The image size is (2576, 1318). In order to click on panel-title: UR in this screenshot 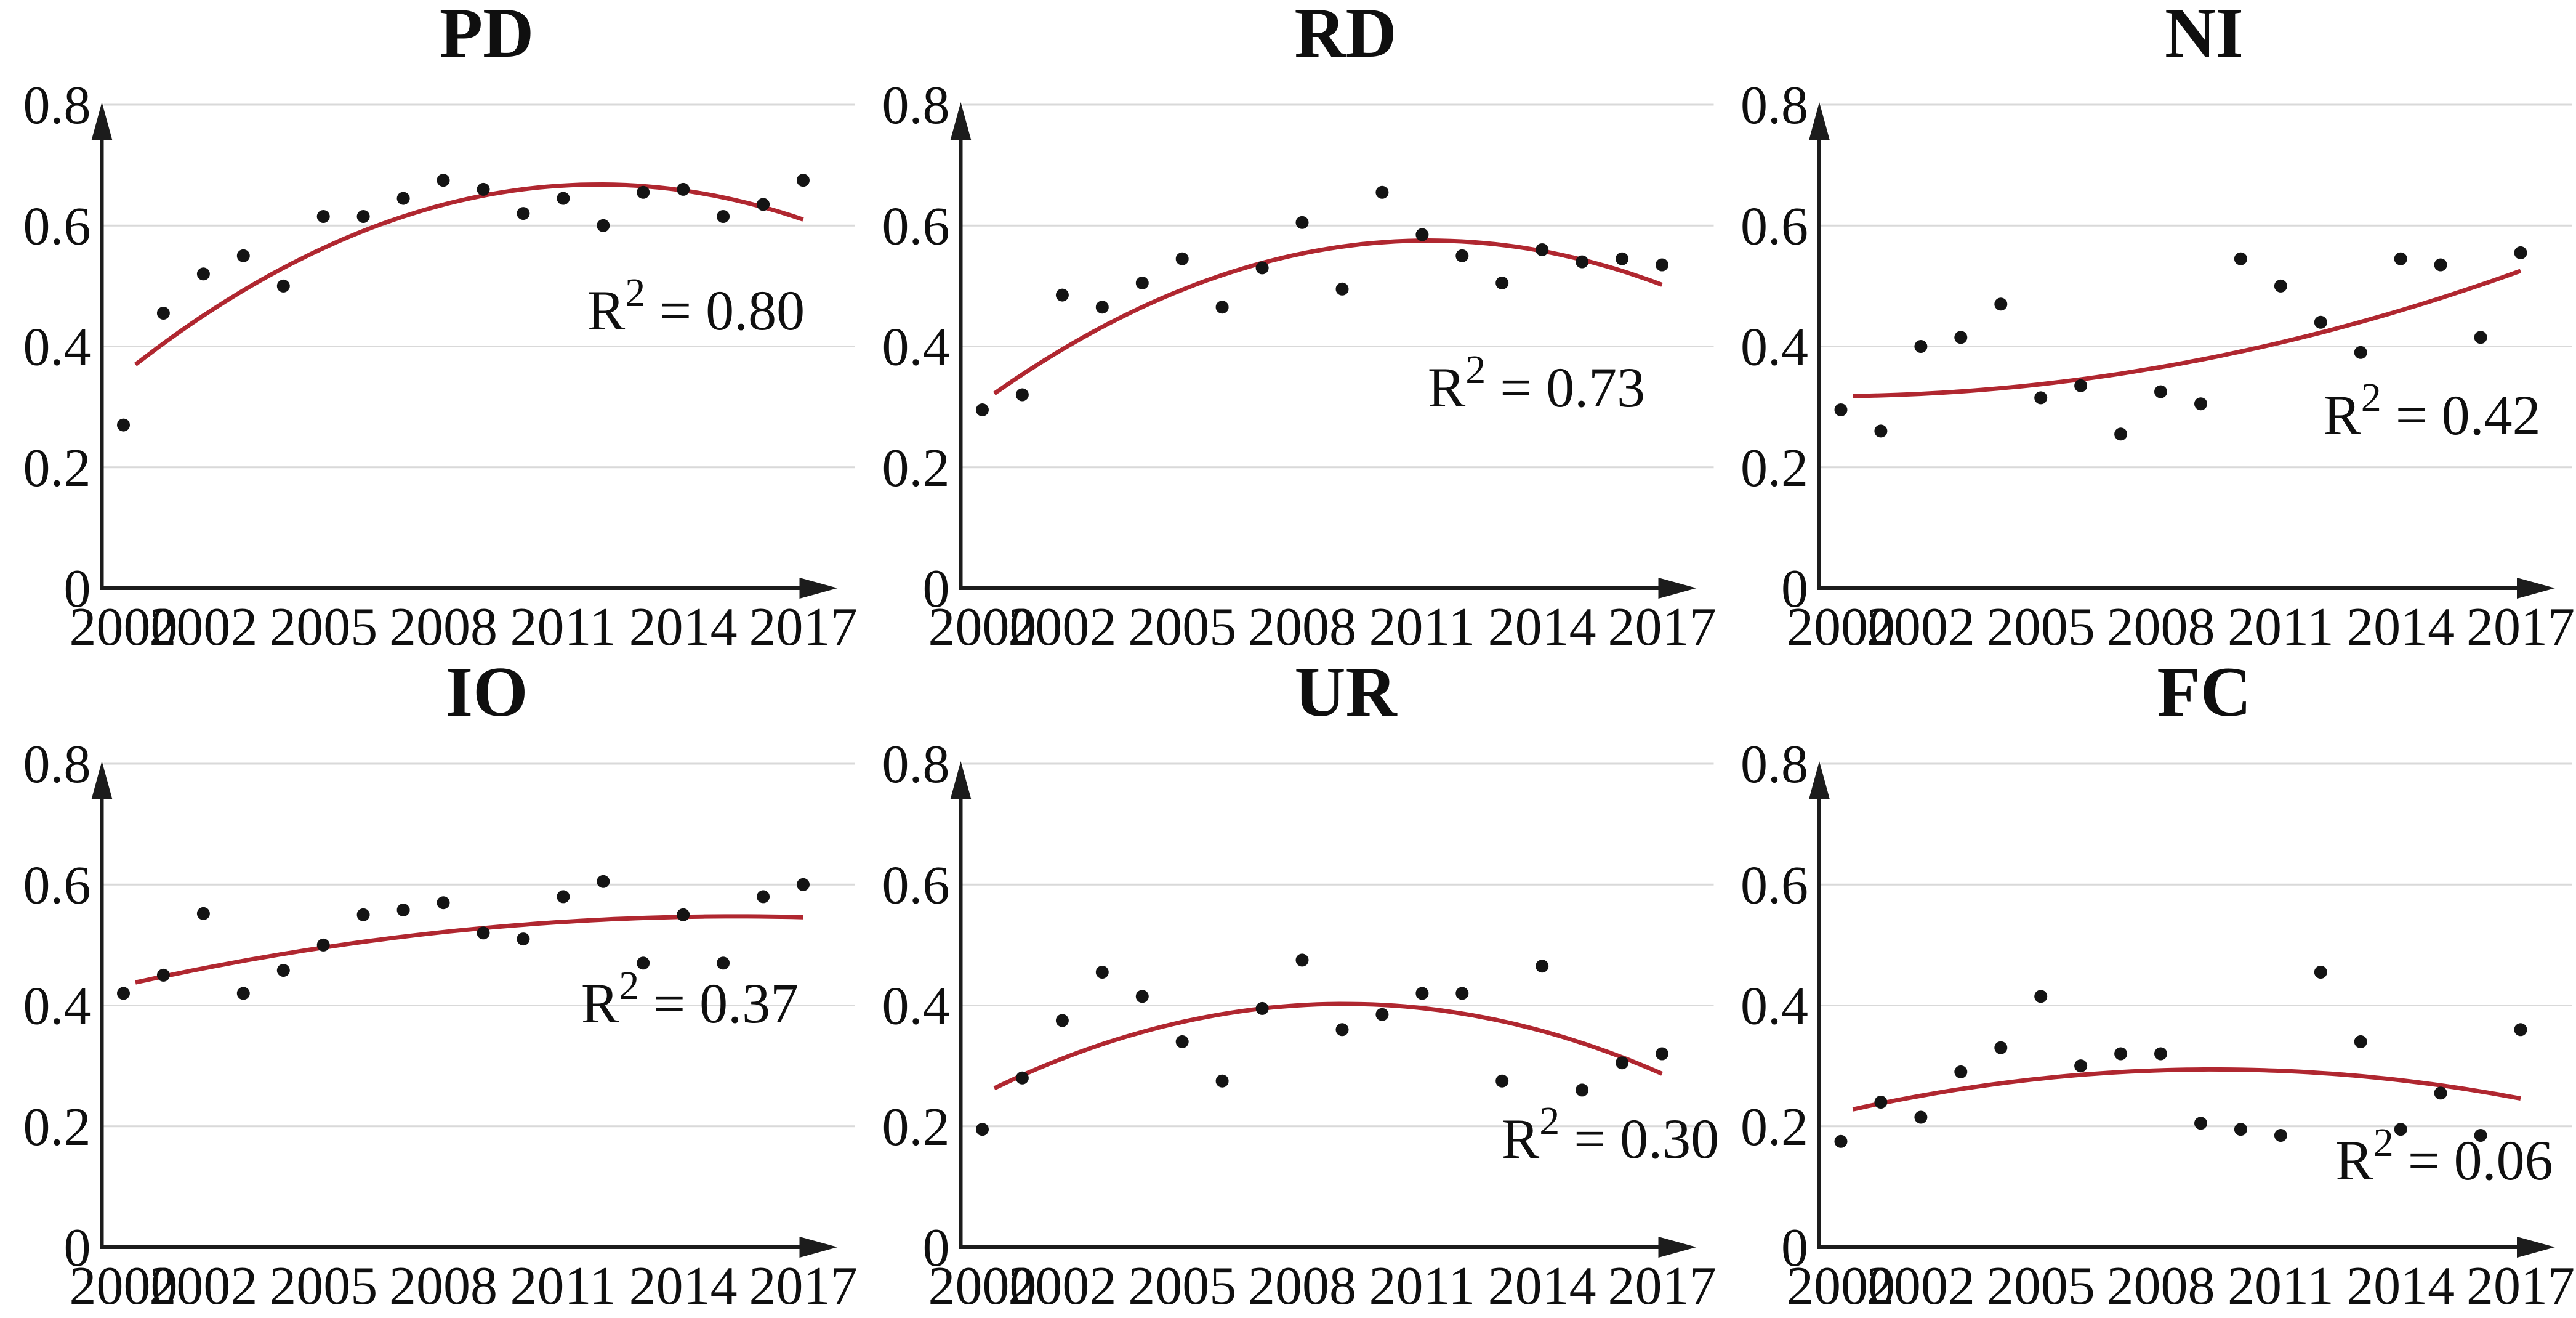, I will do `click(1346, 695)`.